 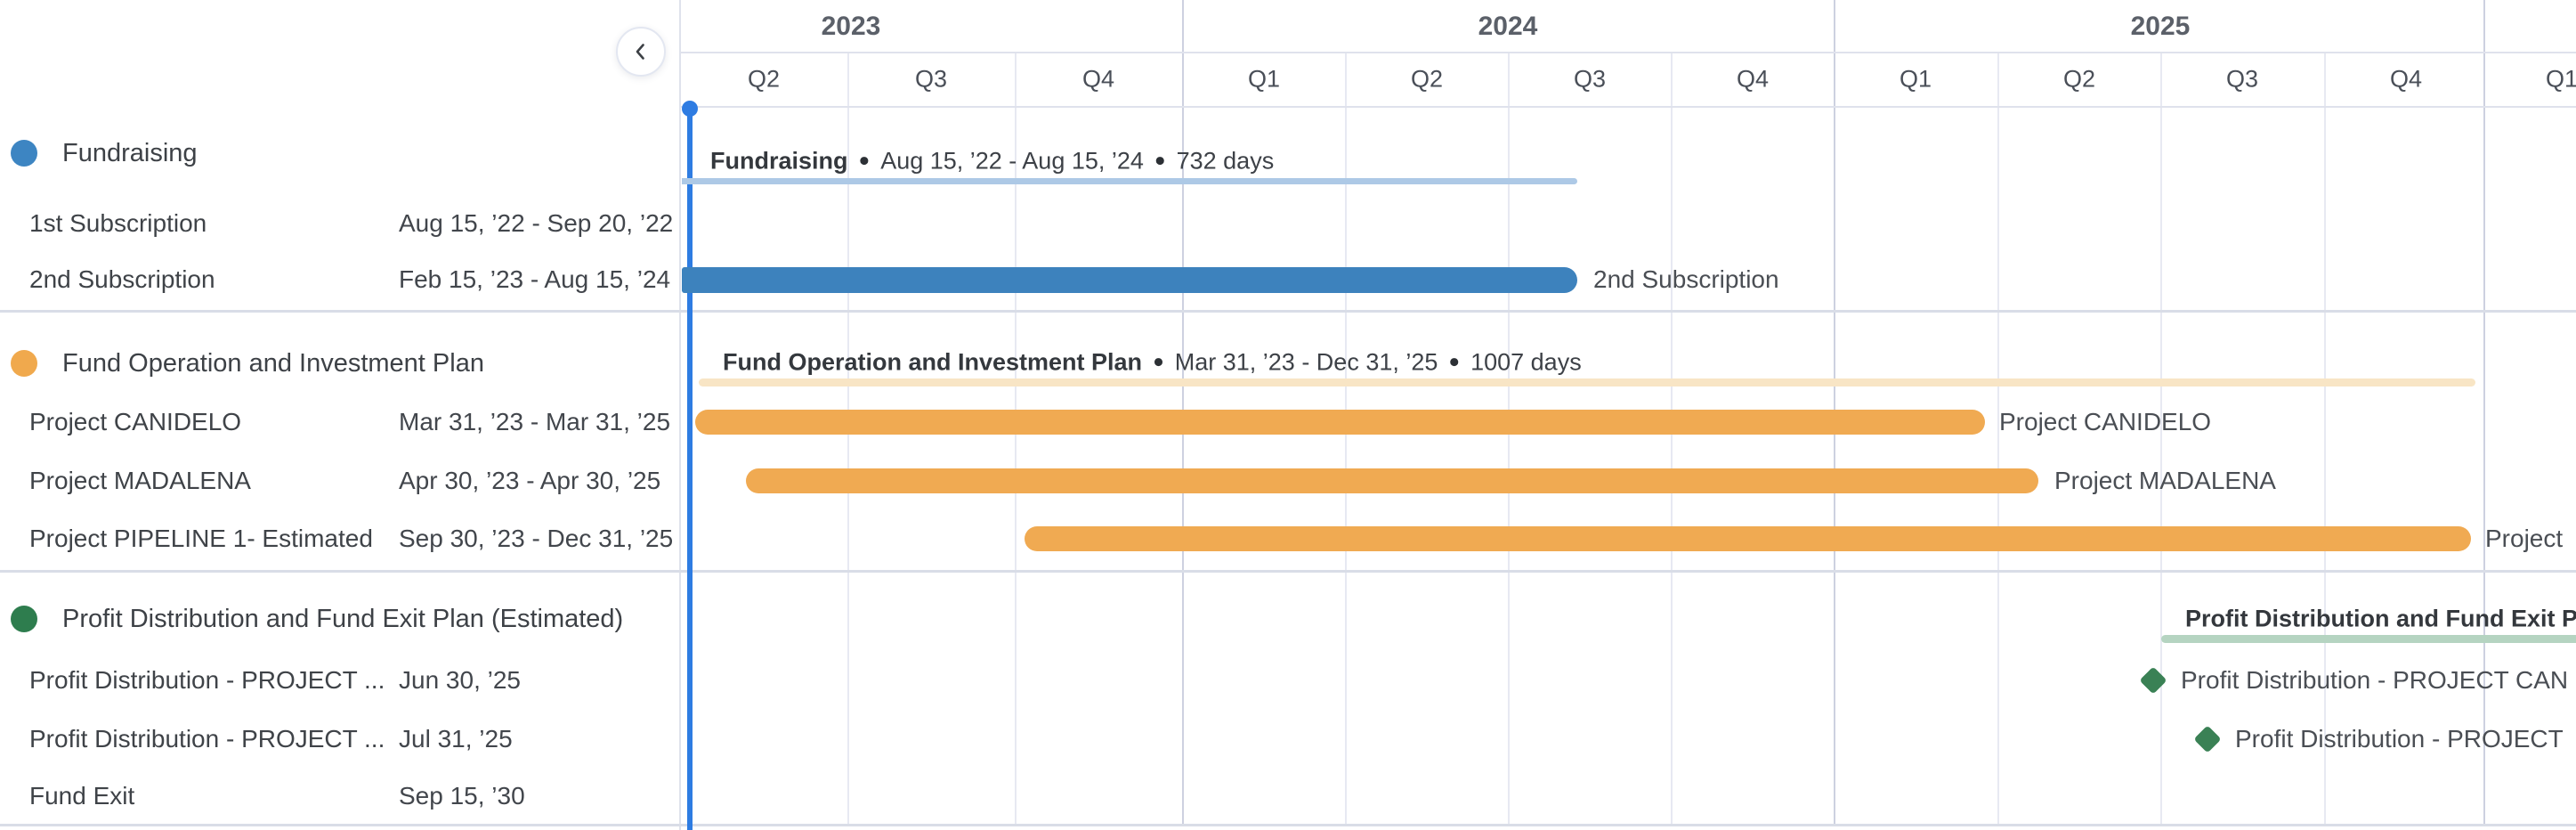 I want to click on task-dates: Apr 30, ’23 - Apr 30, ’25, so click(x=530, y=480).